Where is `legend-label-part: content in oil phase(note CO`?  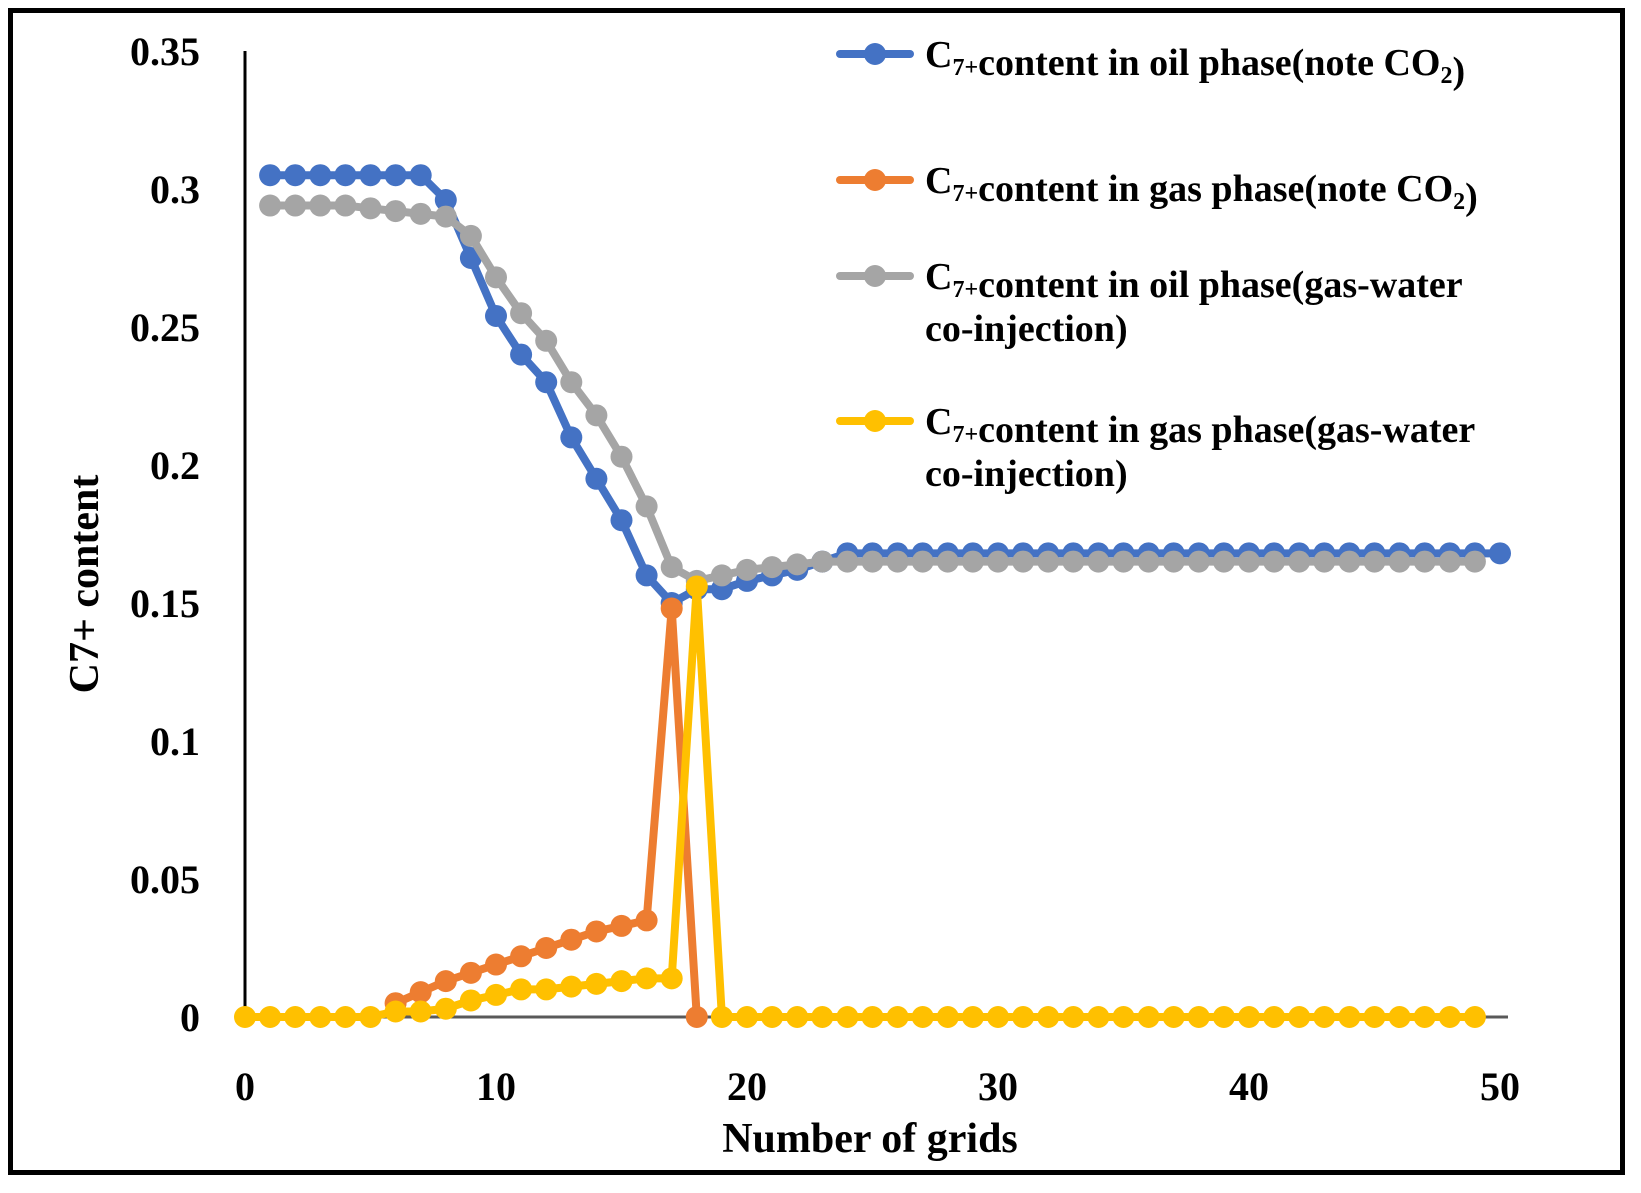 legend-label-part: content in oil phase(note CO is located at coordinates (1209, 63).